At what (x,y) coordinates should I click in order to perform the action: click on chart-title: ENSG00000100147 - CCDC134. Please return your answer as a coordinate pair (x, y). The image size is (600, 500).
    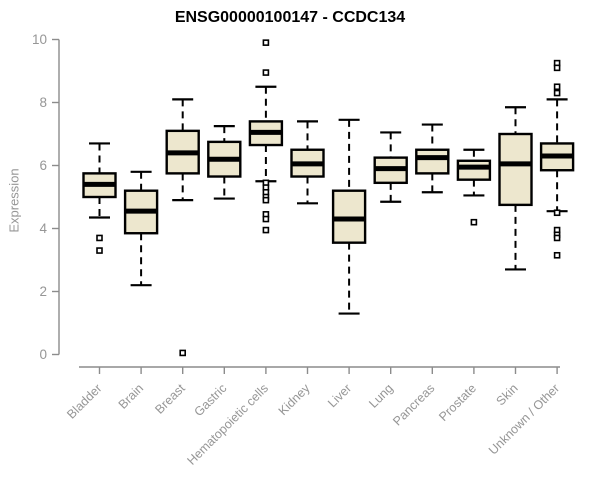
    Looking at the image, I should click on (290, 17).